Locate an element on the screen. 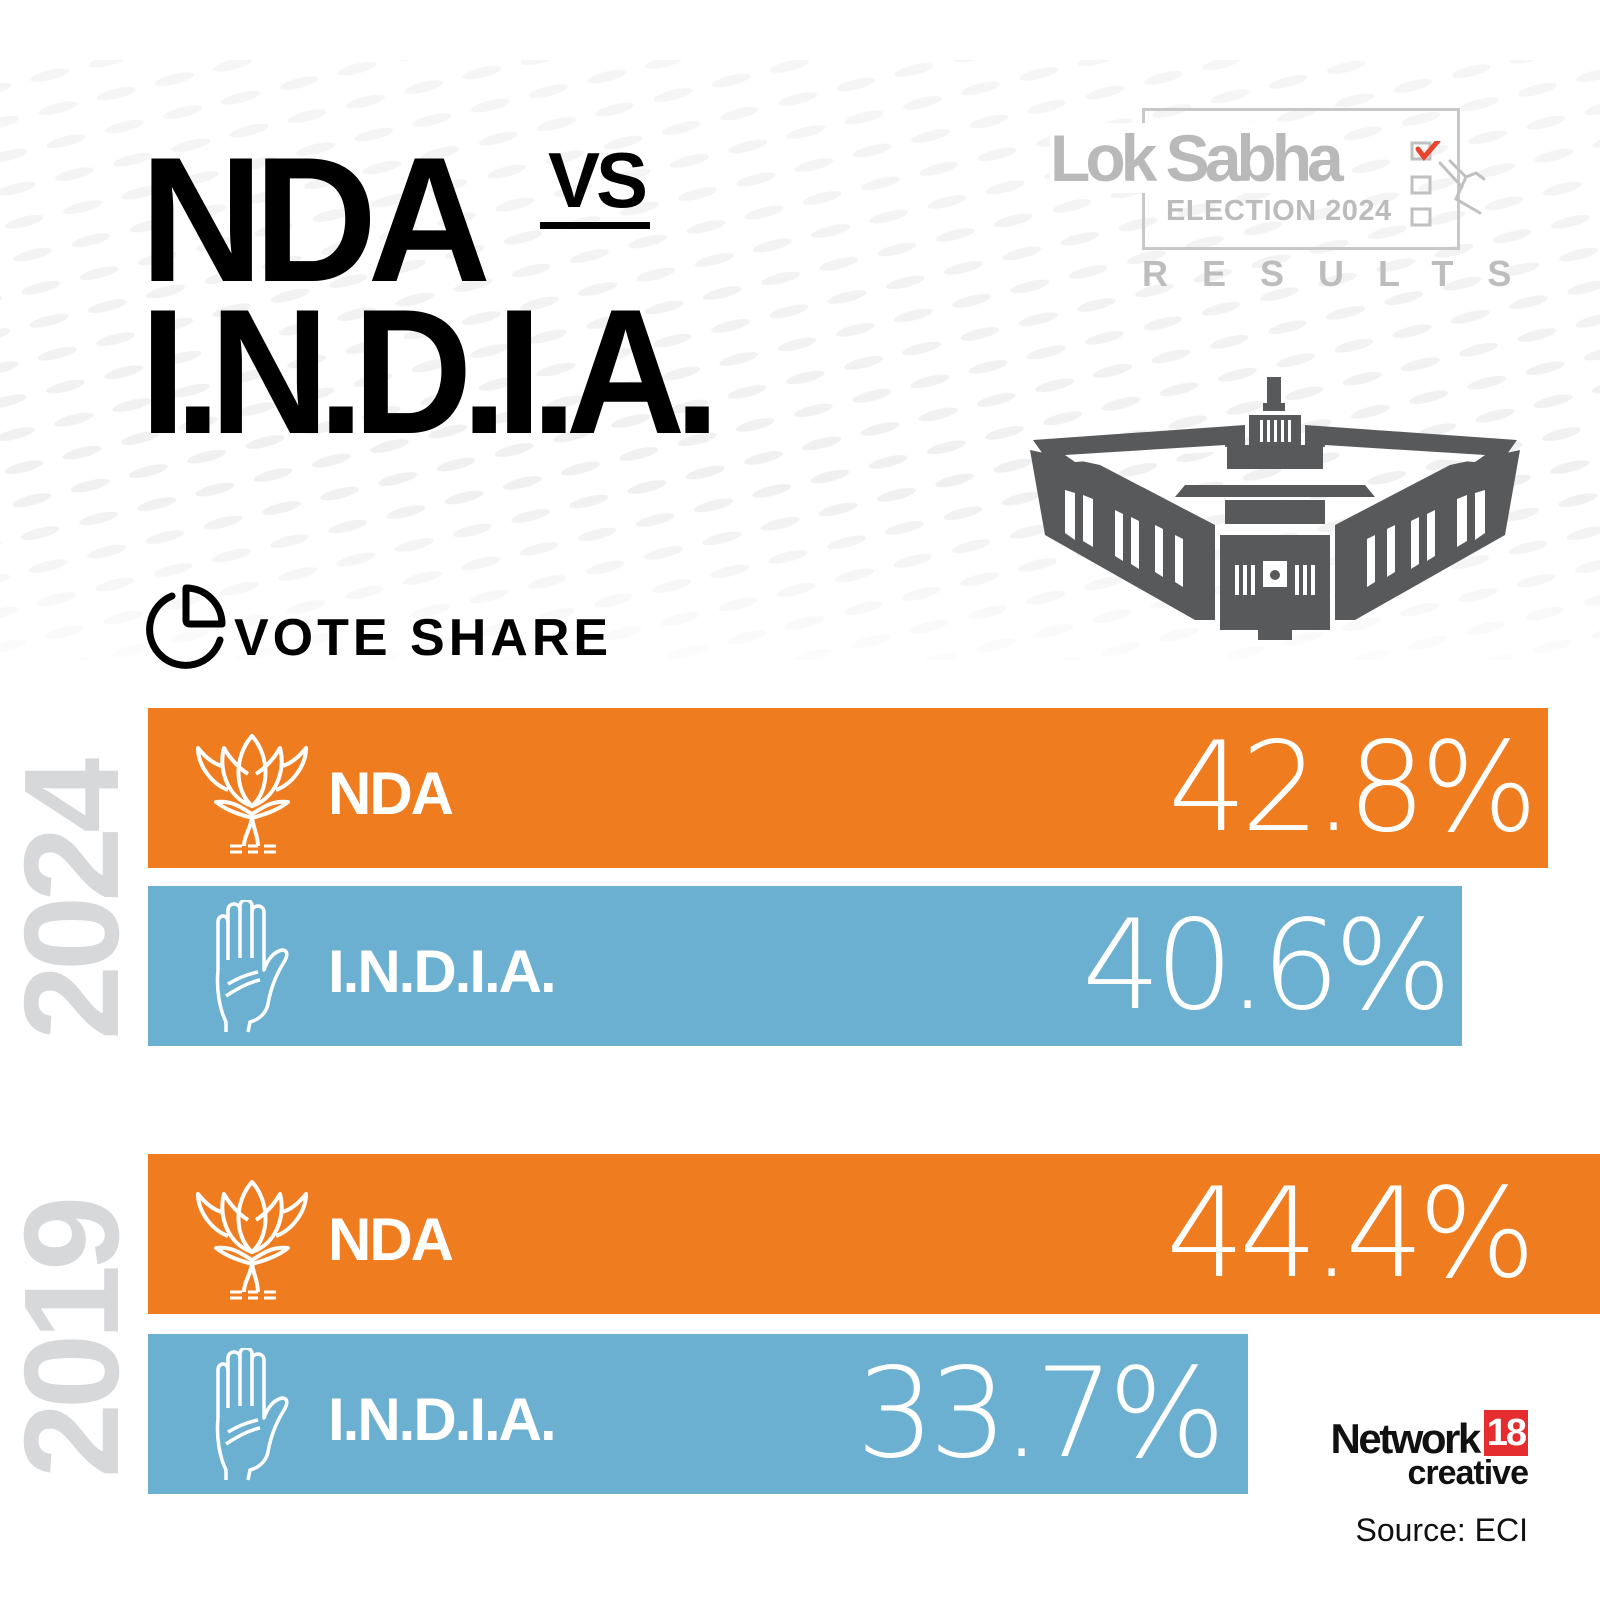 This screenshot has width=1600, height=1600. bar-2019-nda: NDA 44.4% is located at coordinates (874, 1234).